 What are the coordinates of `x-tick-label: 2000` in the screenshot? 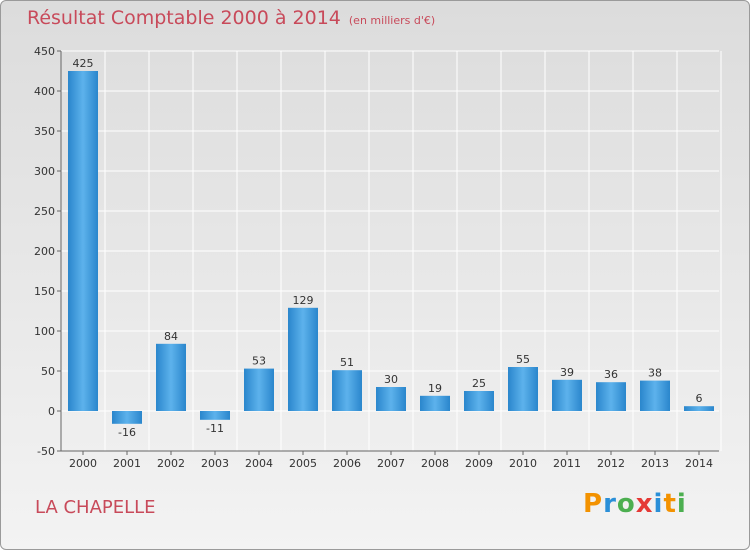 It's located at (83, 463).